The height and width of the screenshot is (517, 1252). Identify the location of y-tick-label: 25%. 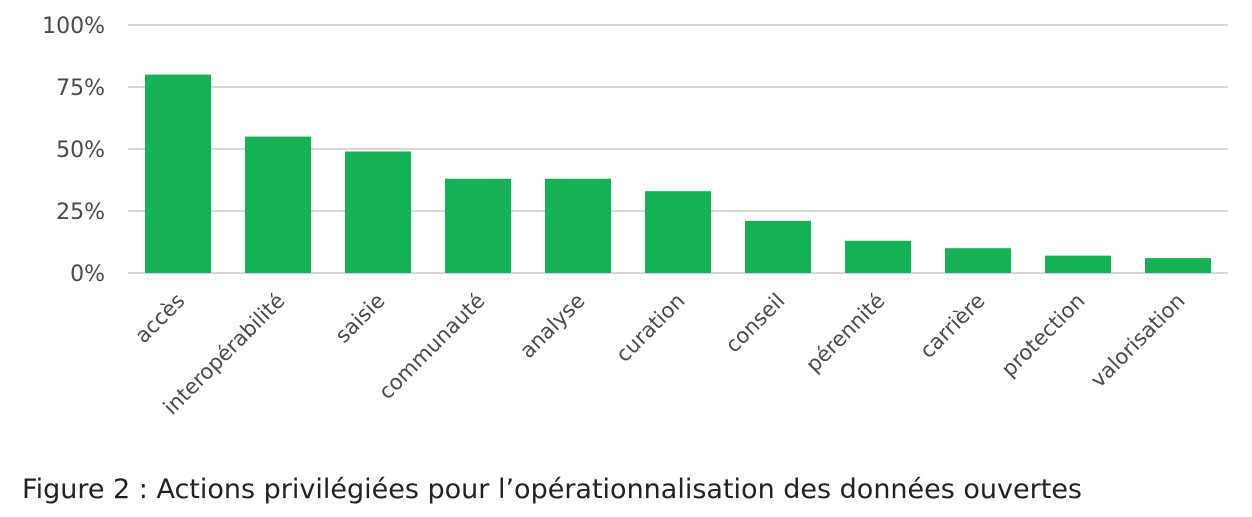
(80, 212).